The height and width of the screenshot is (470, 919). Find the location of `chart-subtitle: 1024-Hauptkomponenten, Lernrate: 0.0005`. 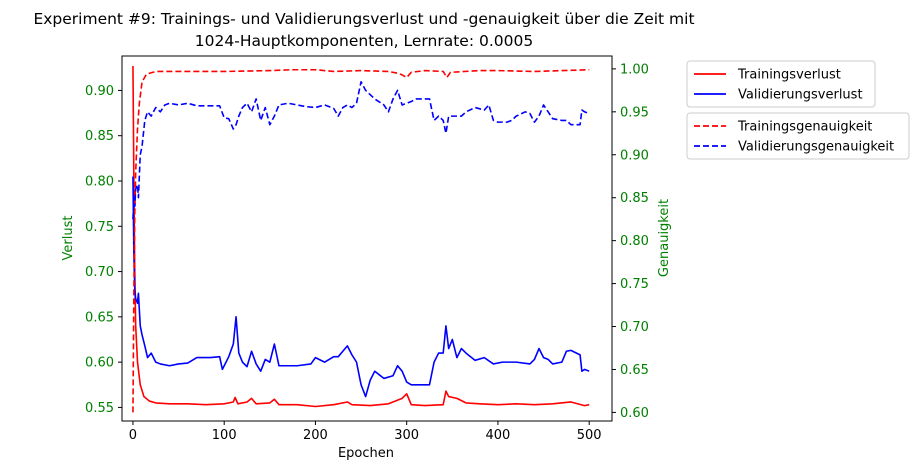

chart-subtitle: 1024-Hauptkomponenten, Lernrate: 0.0005 is located at coordinates (364, 41).